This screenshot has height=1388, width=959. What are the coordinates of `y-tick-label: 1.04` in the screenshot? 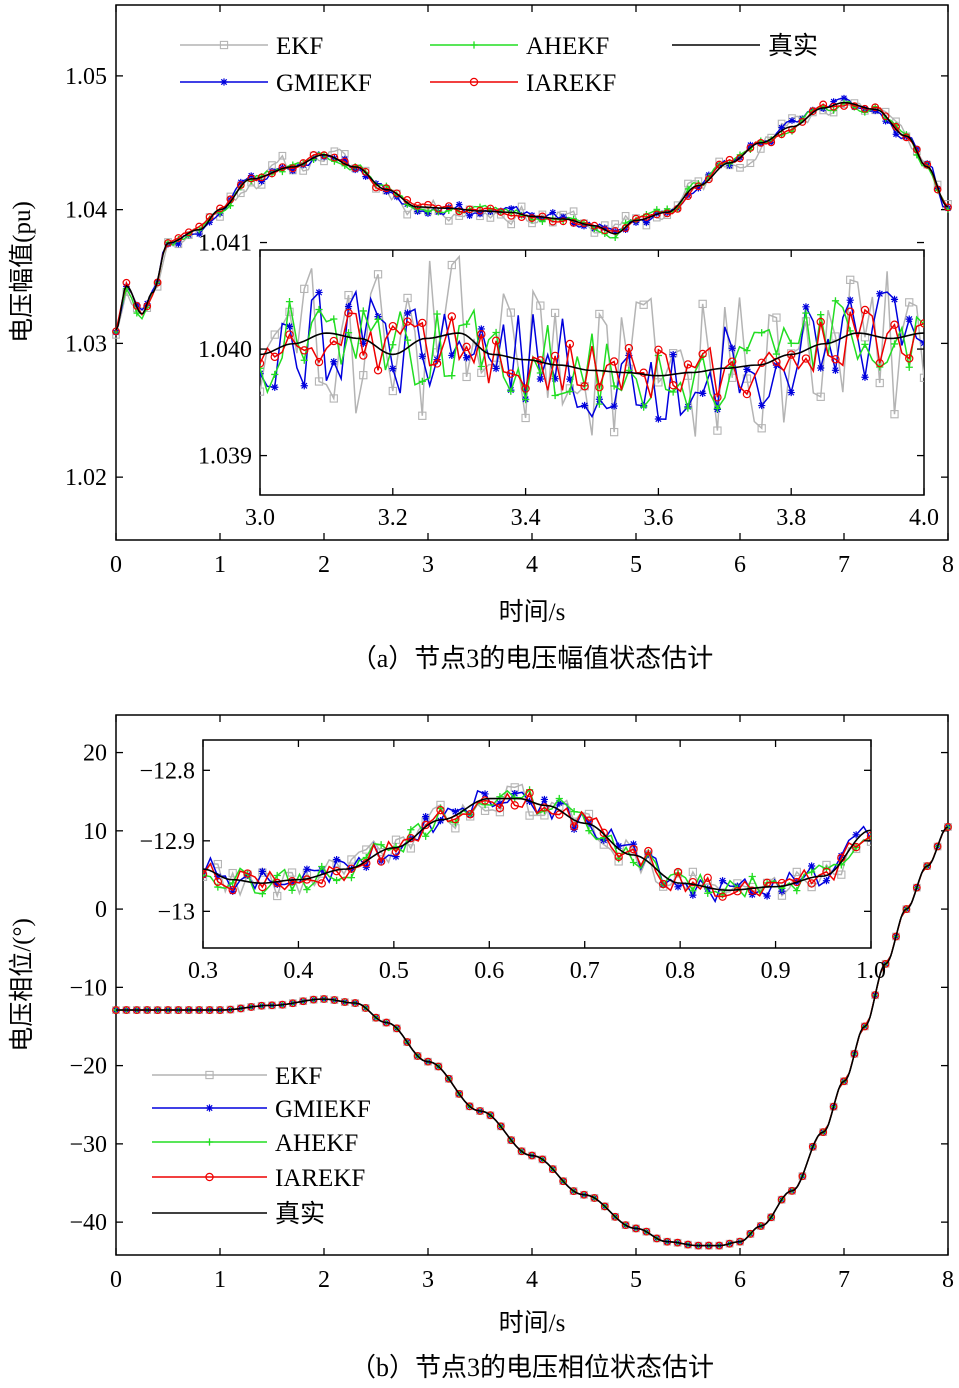 It's located at (86, 211).